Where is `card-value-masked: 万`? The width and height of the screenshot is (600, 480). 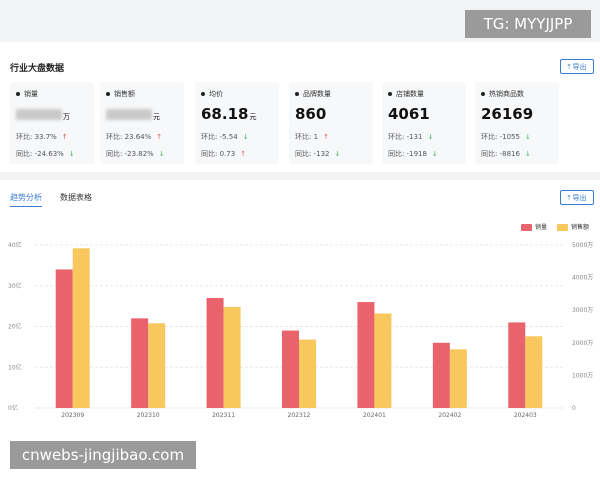
card-value-masked: 万 is located at coordinates (43, 114).